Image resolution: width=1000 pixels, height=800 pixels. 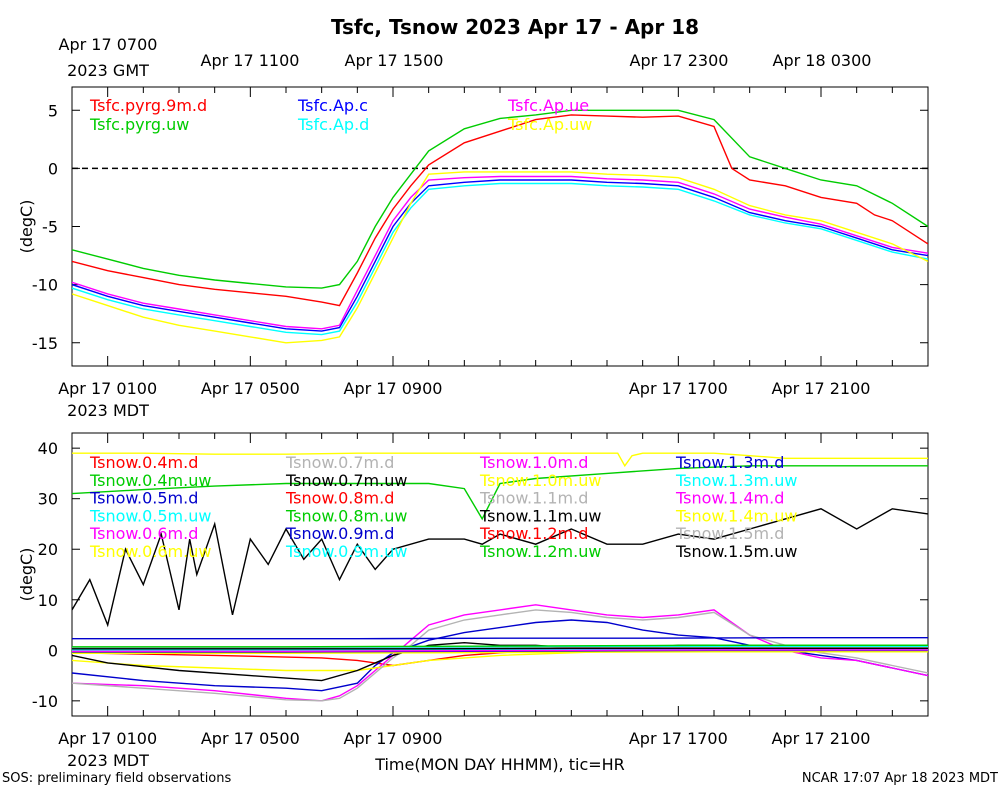 What do you see at coordinates (332, 105) in the screenshot?
I see `legend-entry: Tsfc.Ap.c` at bounding box center [332, 105].